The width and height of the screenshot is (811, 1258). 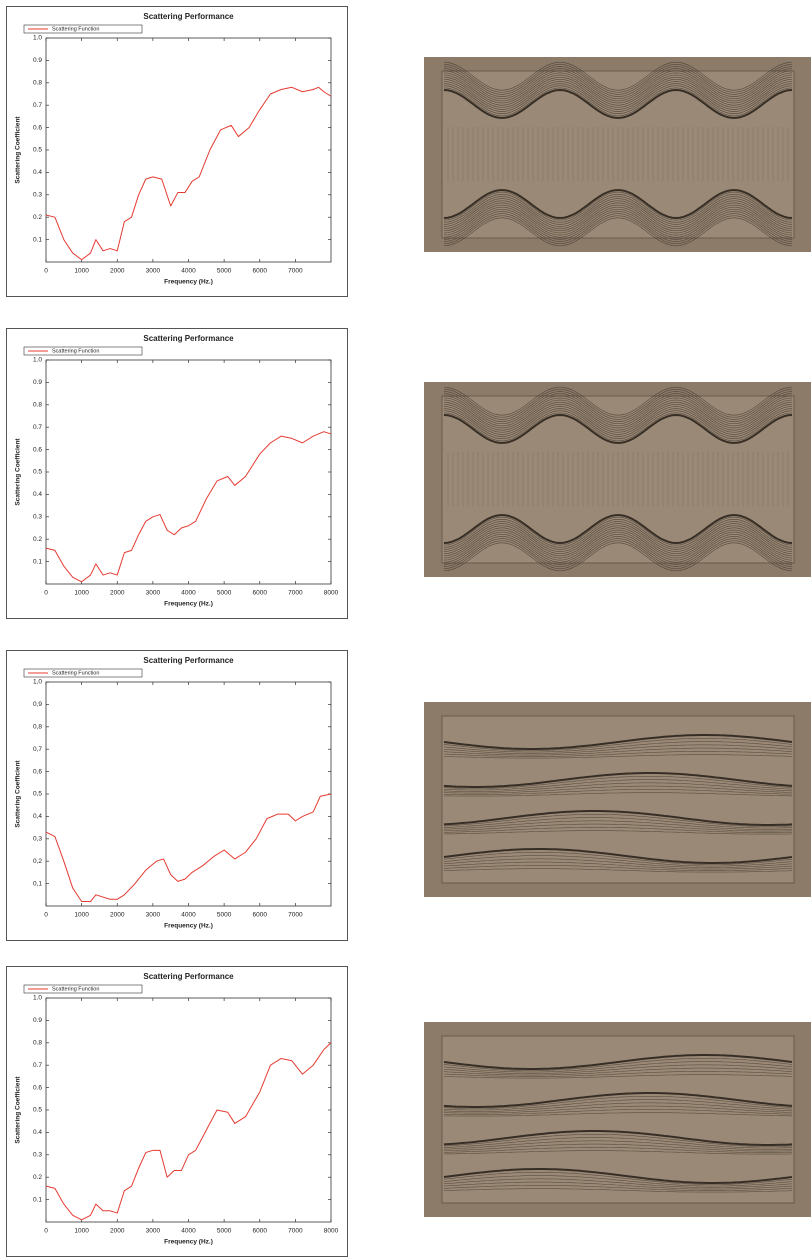 I want to click on line-series, so click(x=188, y=1131).